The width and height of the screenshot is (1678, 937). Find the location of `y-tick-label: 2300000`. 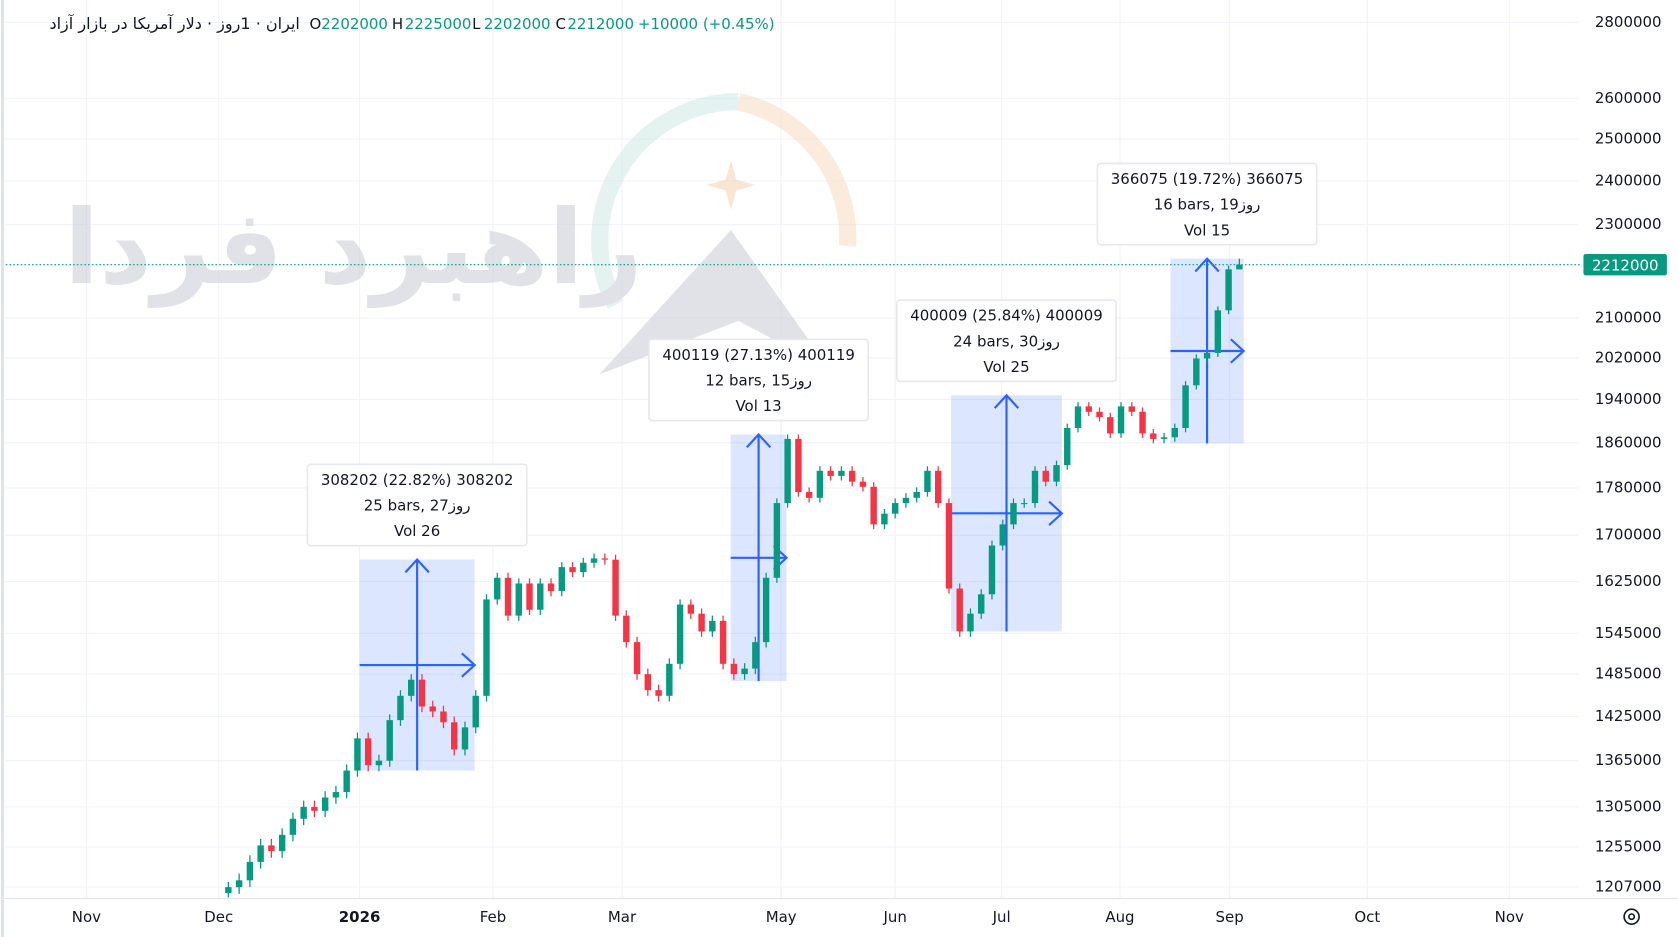

y-tick-label: 2300000 is located at coordinates (1628, 224).